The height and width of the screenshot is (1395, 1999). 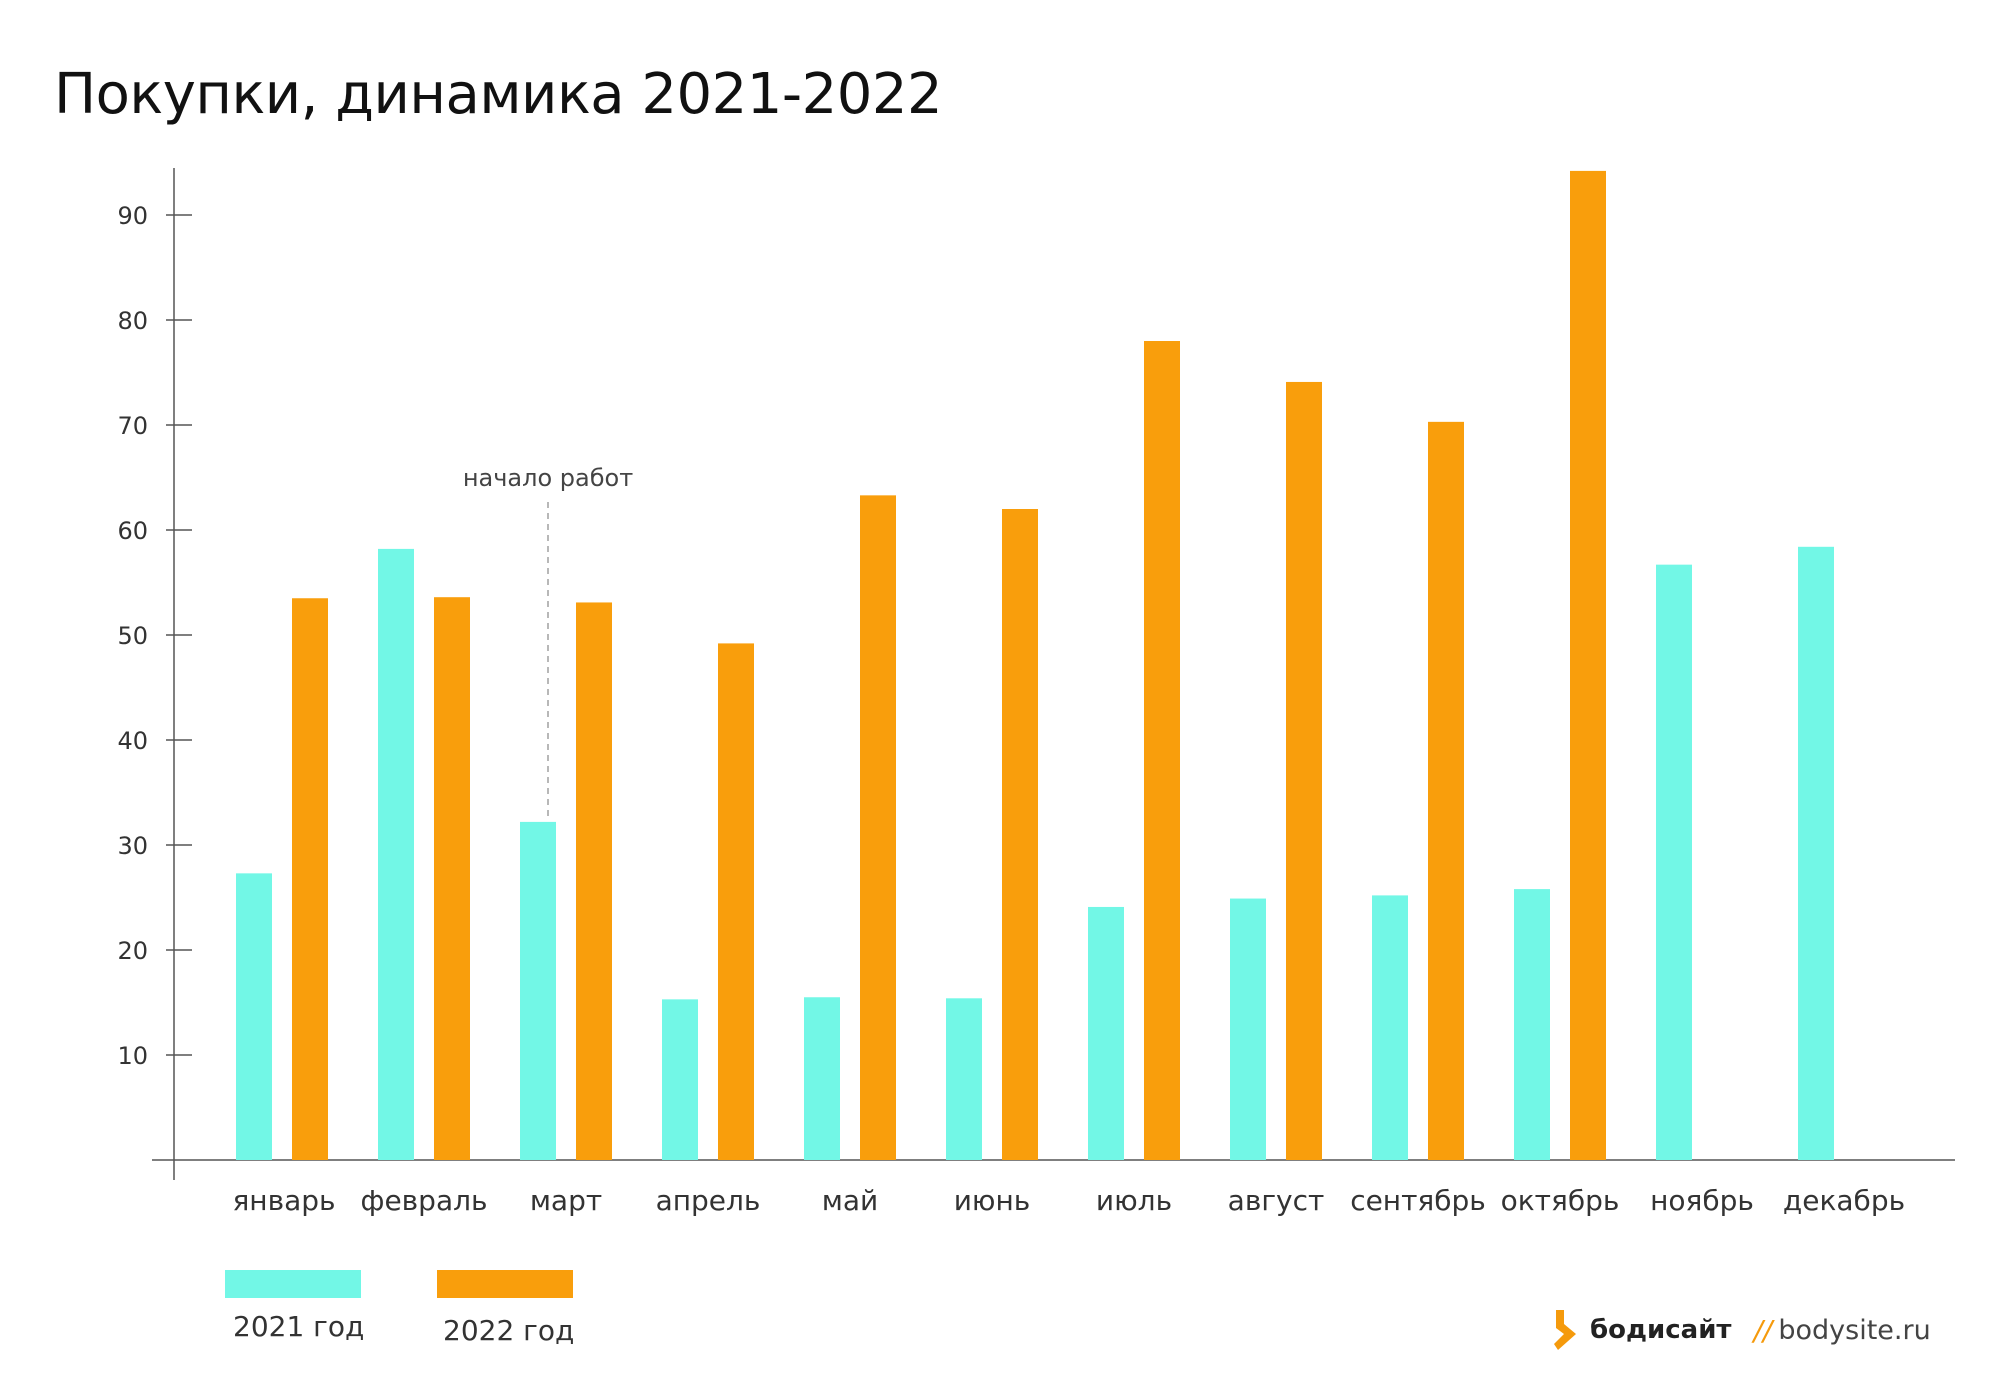 What do you see at coordinates (1134, 1200) in the screenshot?
I see `x-category-label: июль` at bounding box center [1134, 1200].